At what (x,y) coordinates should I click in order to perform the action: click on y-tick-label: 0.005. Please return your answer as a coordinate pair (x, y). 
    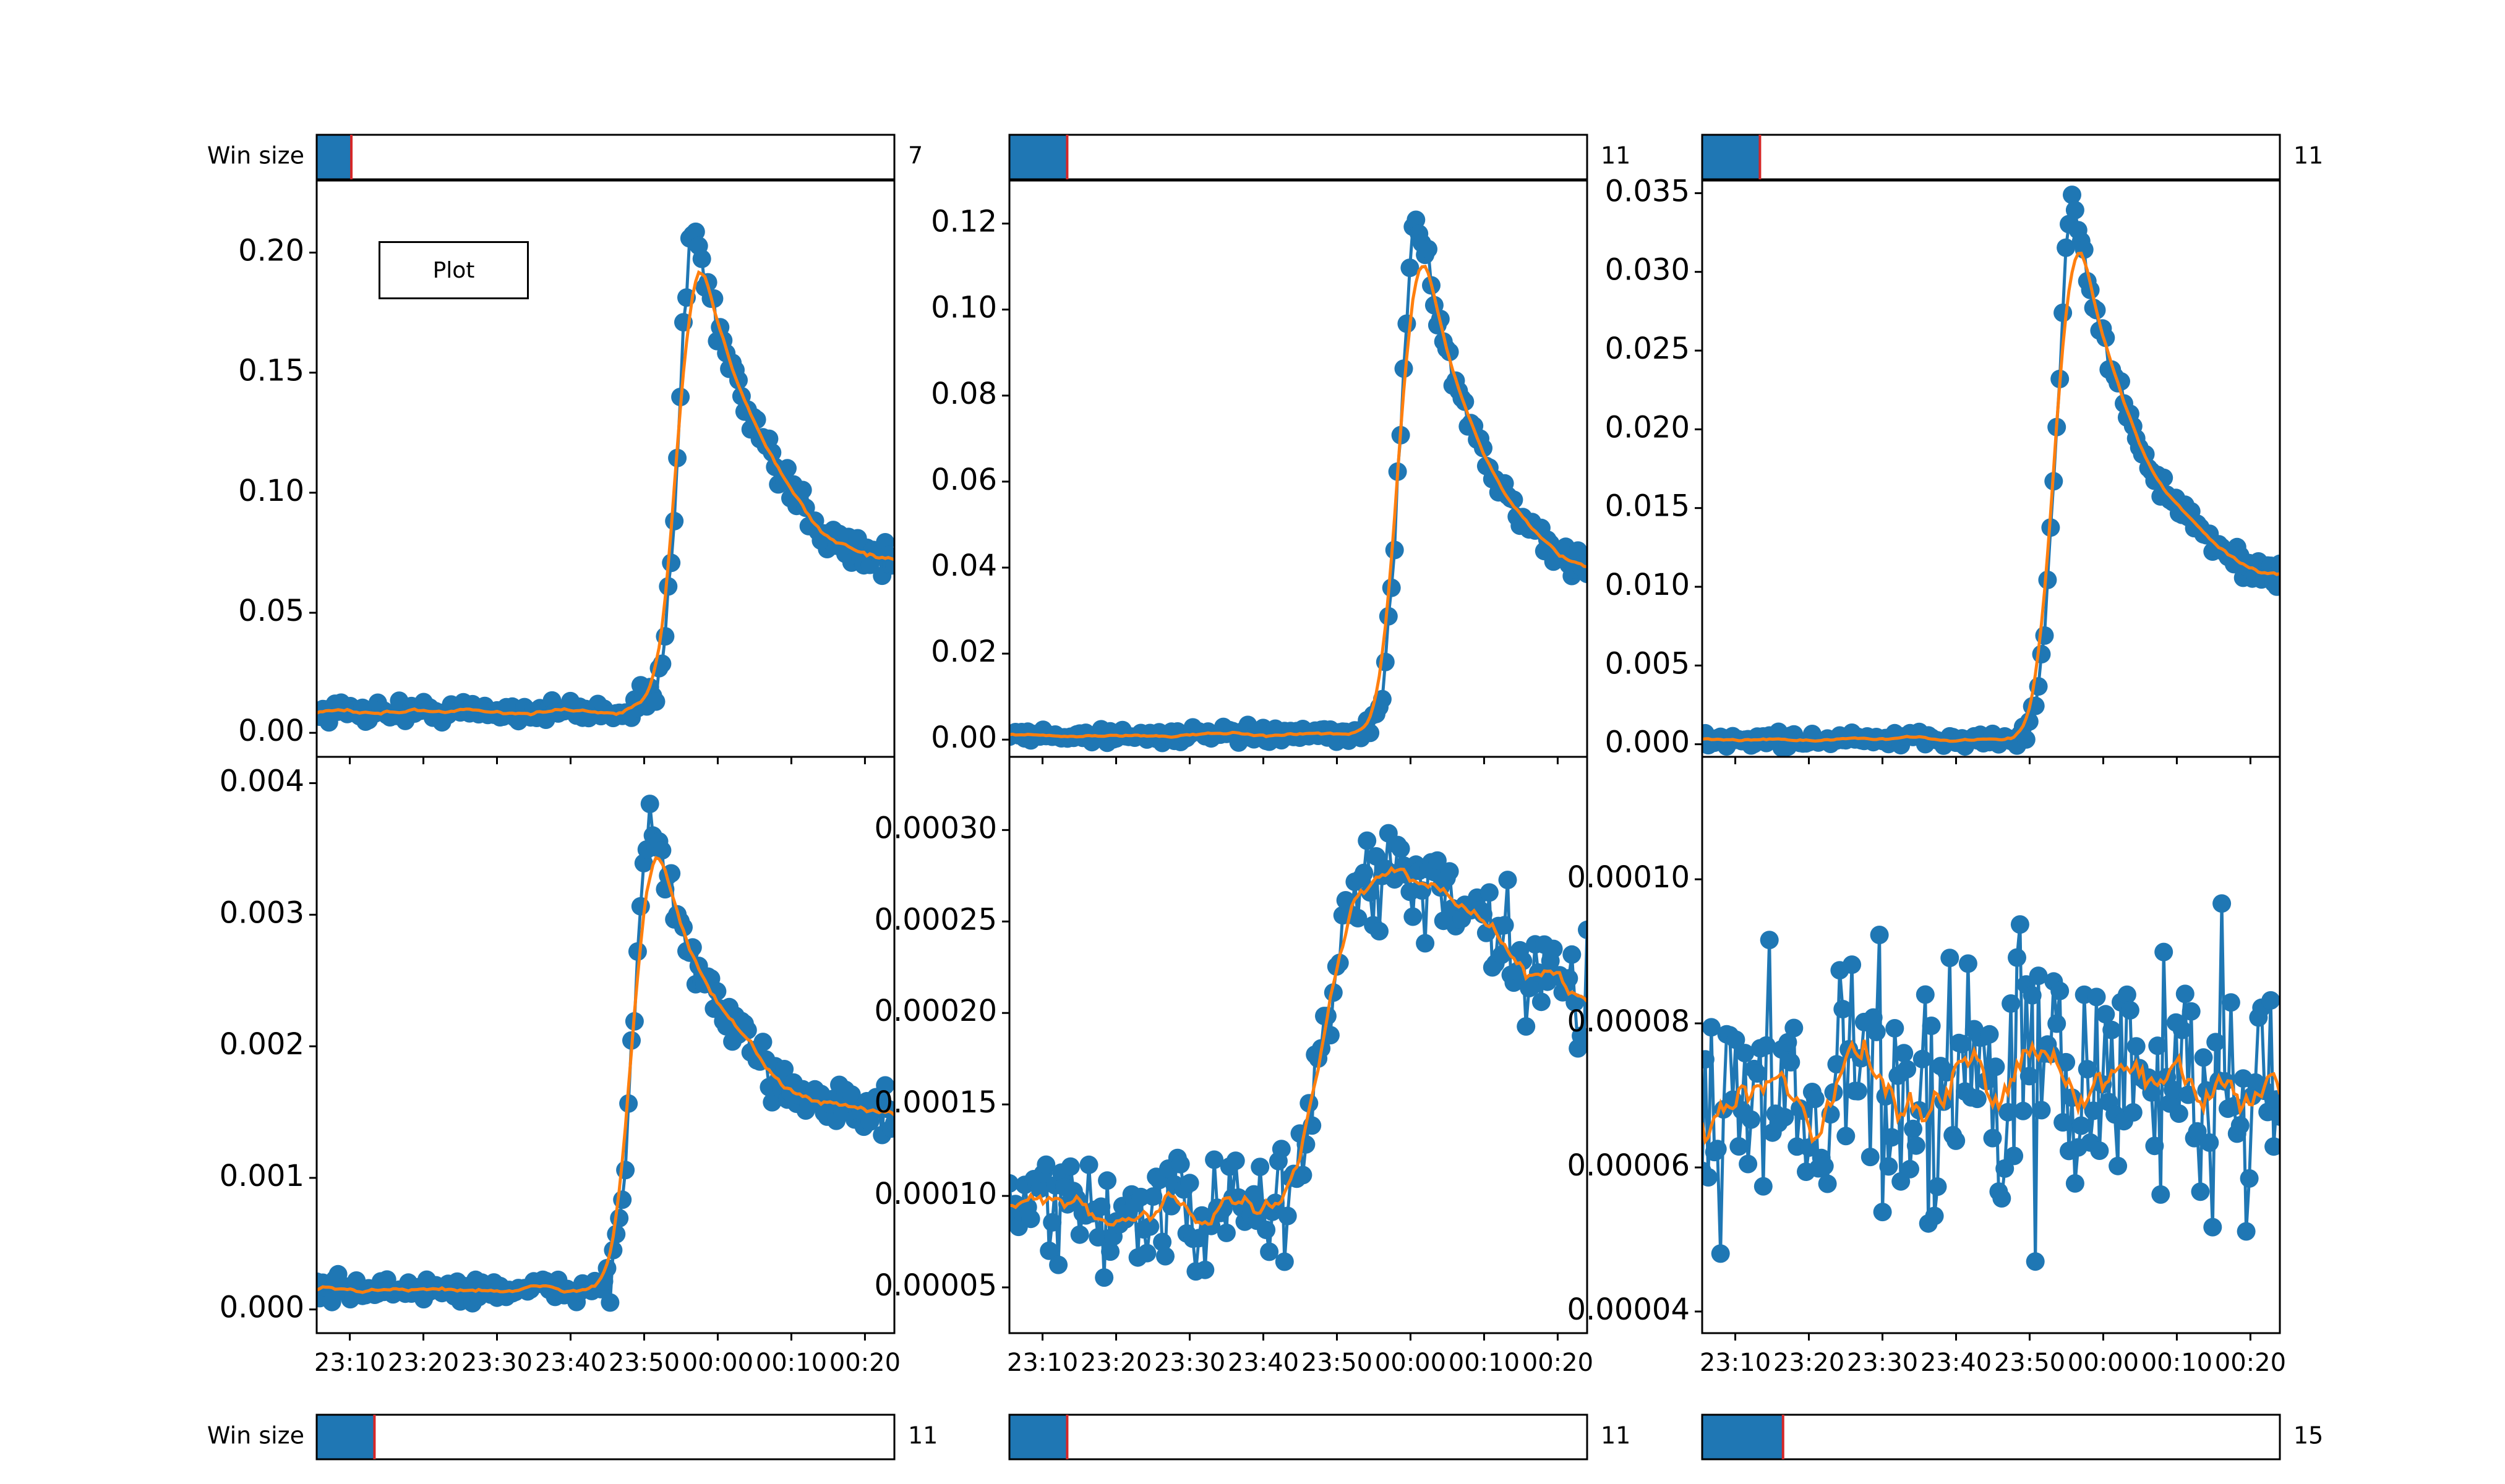
    Looking at the image, I should click on (1647, 663).